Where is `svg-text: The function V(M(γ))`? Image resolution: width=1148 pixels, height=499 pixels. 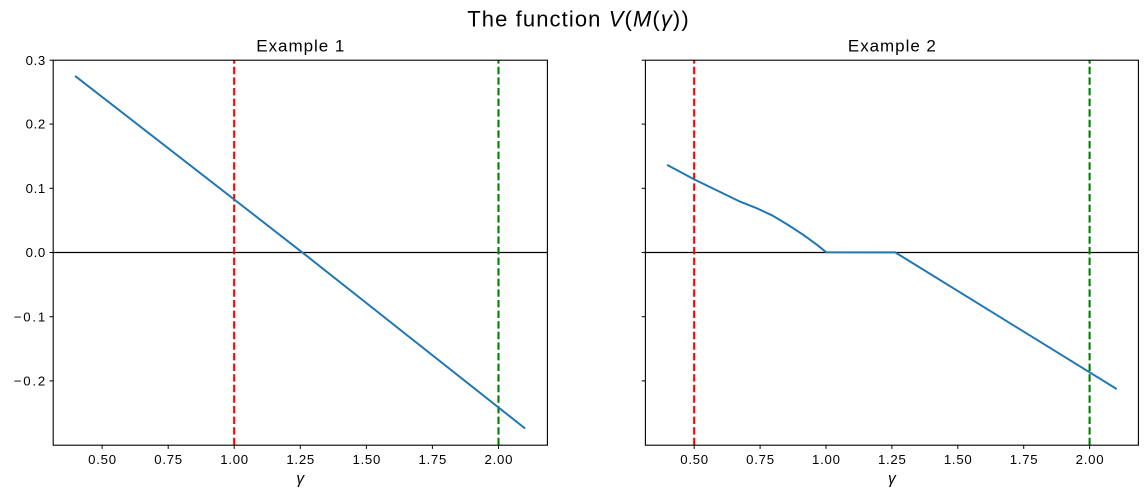 svg-text: The function V(M(γ)) is located at coordinates (578, 18).